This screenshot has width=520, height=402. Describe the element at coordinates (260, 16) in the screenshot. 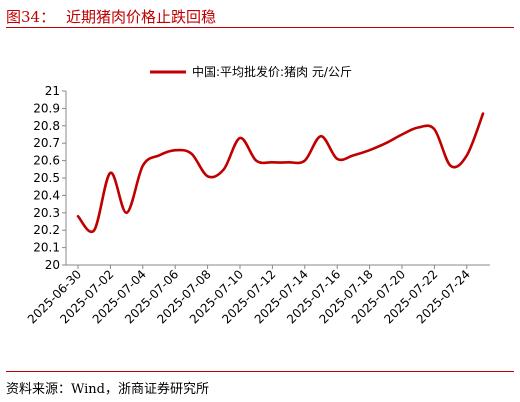

I see `figure-header: 图34： 近期猪肉价格止跌回稳` at that location.